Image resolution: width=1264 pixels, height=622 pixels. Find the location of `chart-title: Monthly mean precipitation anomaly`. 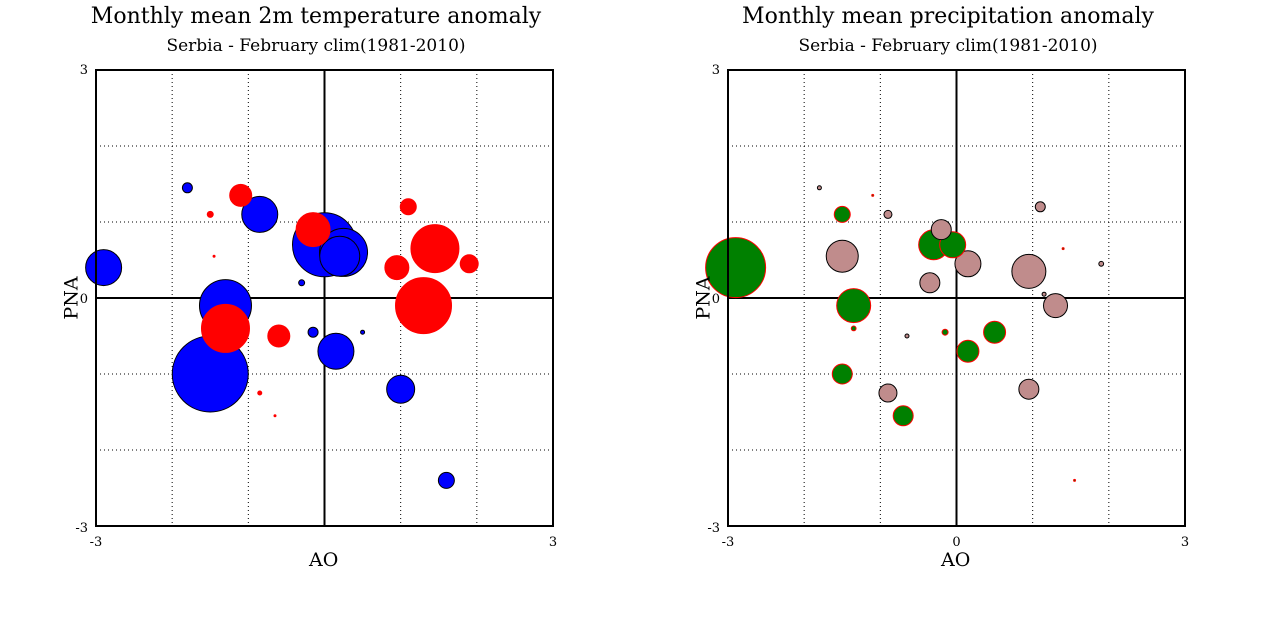

chart-title: Monthly mean precipitation anomaly is located at coordinates (948, 16).